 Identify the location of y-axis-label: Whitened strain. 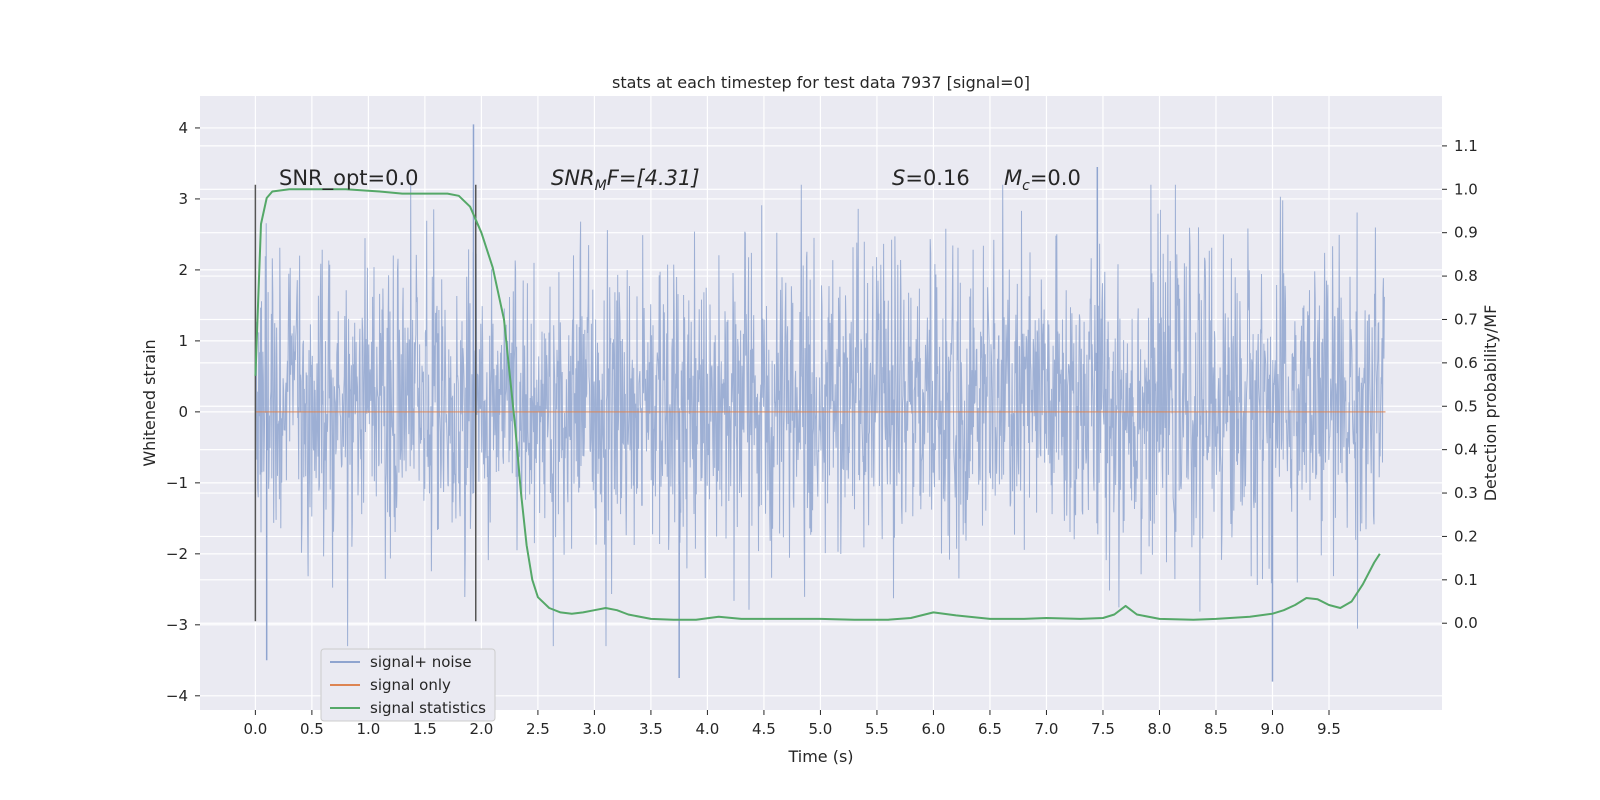
(149, 402).